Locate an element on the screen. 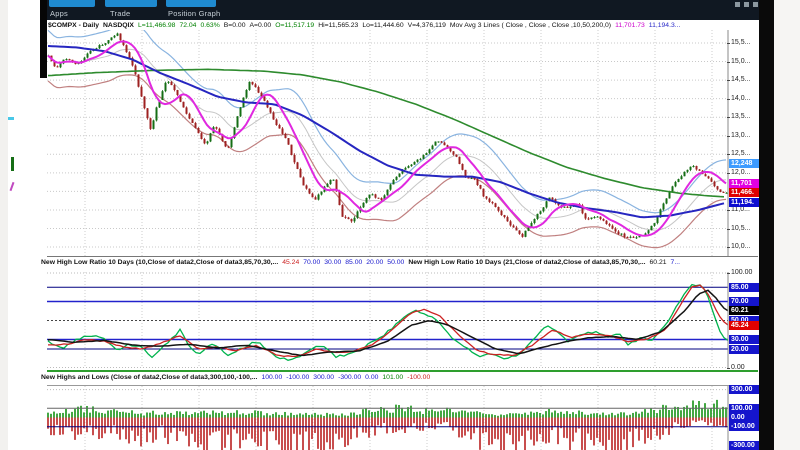 Image resolution: width=800 pixels, height=450 pixels. breadth-title-segment: 300.00 is located at coordinates (324, 377).